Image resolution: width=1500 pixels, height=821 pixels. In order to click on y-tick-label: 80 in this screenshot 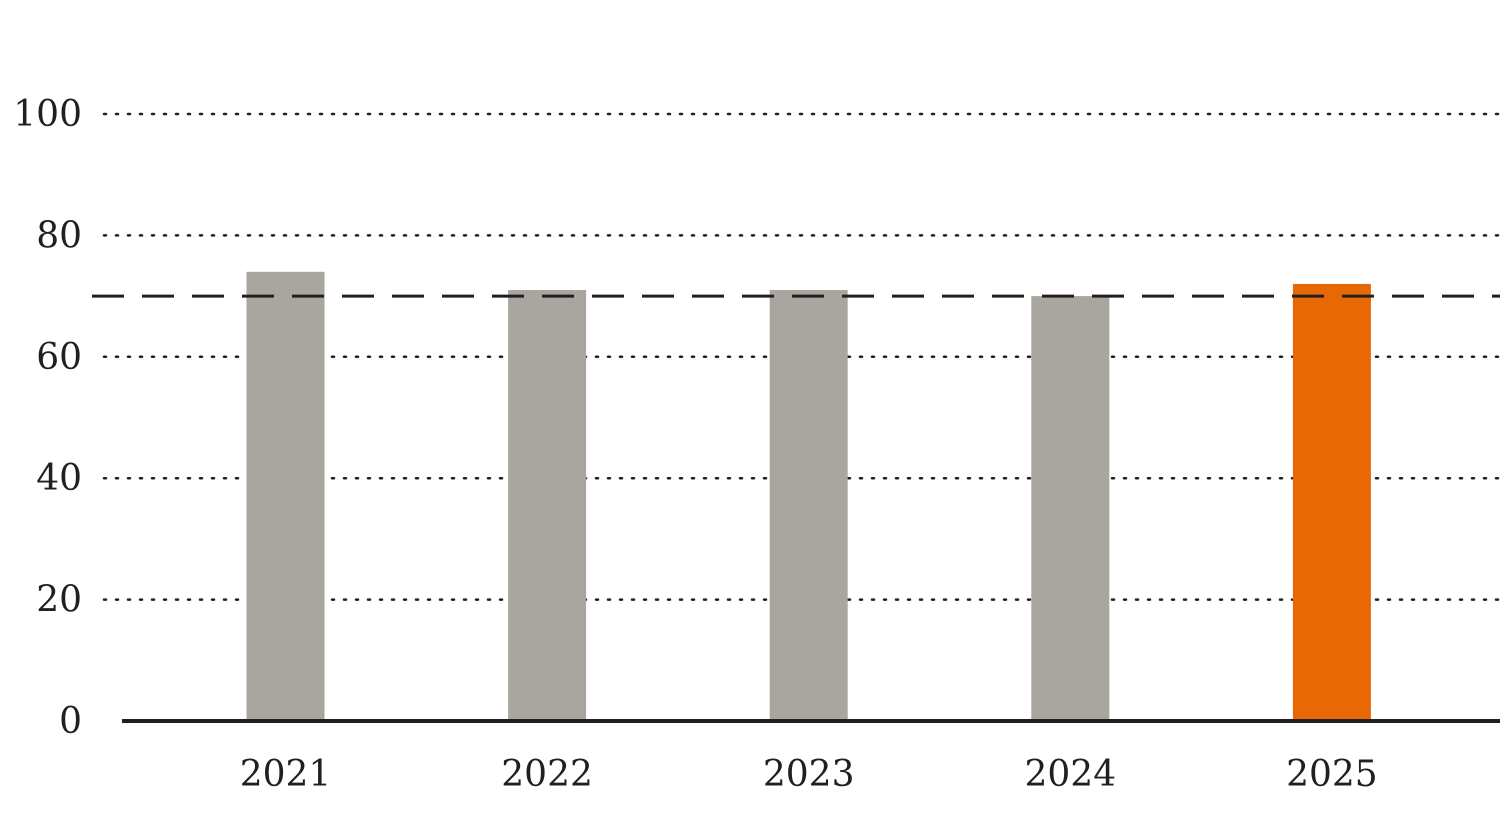, I will do `click(59, 235)`.